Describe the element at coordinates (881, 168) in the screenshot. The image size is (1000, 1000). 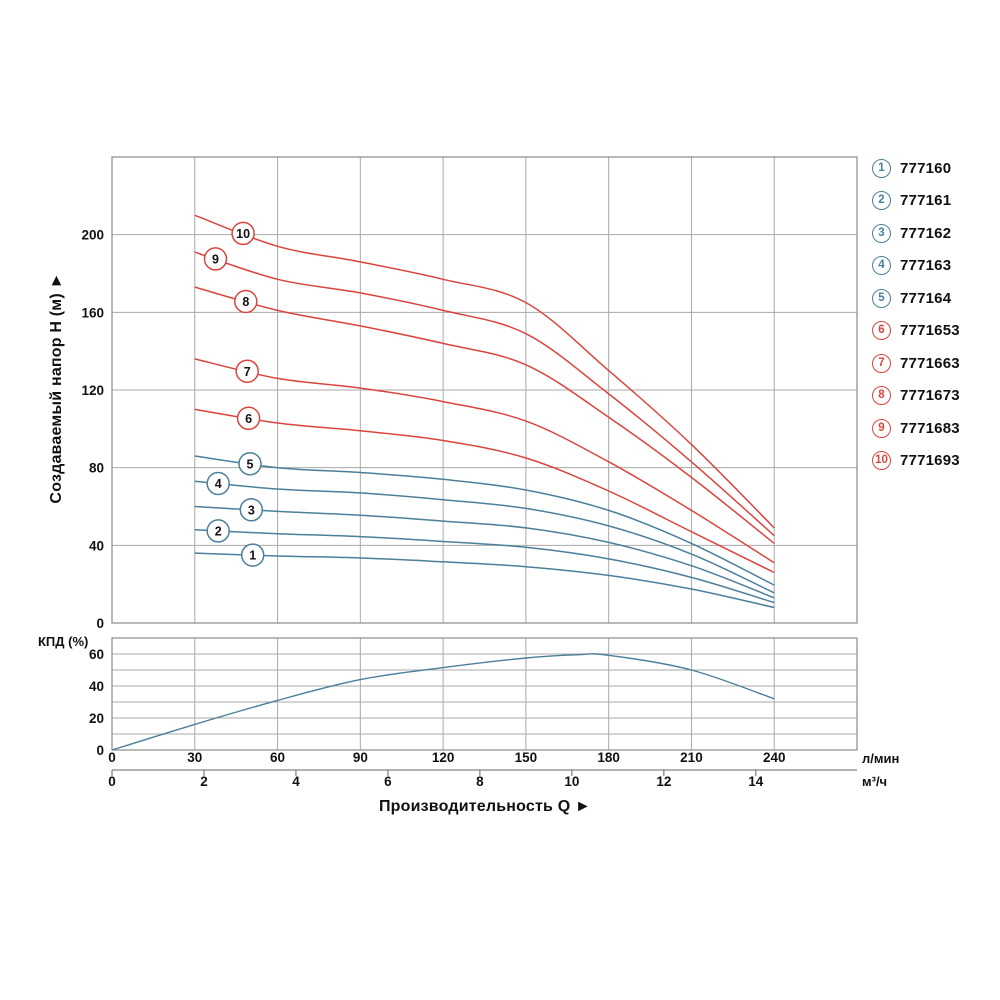
I see `legend-circled-number-icon: 1` at that location.